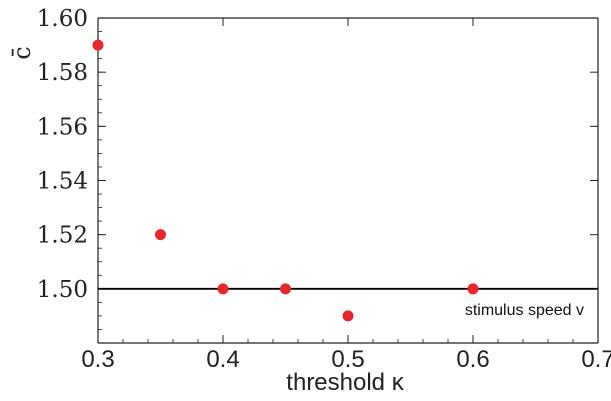  I want to click on x-tick-label: 0.6, so click(472, 359).